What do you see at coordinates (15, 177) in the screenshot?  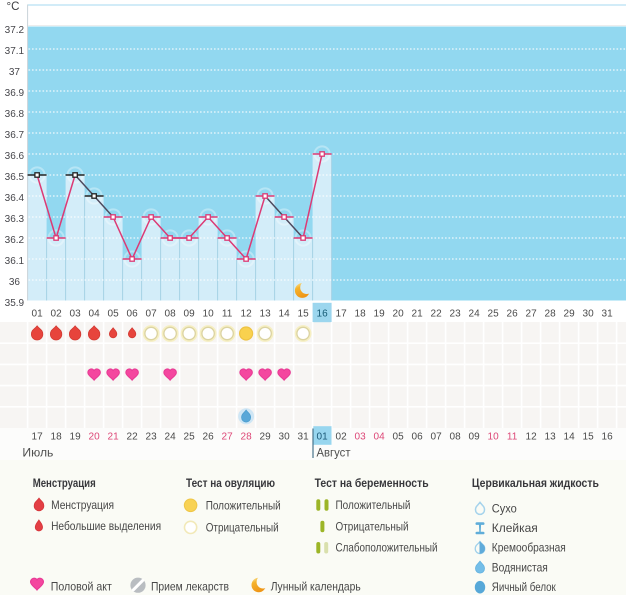 I see `svg-text: 36.5` at bounding box center [15, 177].